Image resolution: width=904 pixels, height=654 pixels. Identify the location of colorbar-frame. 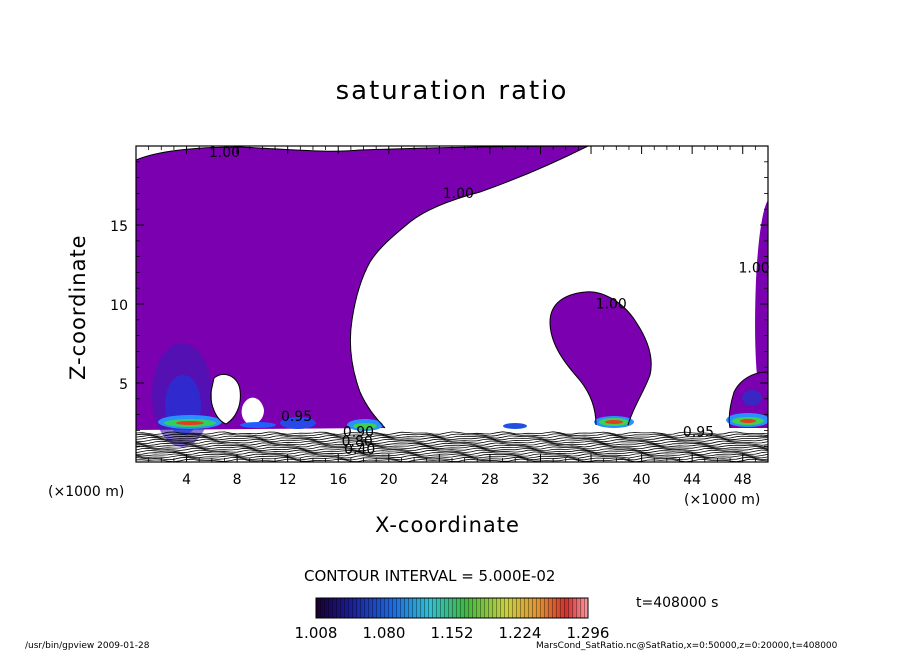
(452, 608).